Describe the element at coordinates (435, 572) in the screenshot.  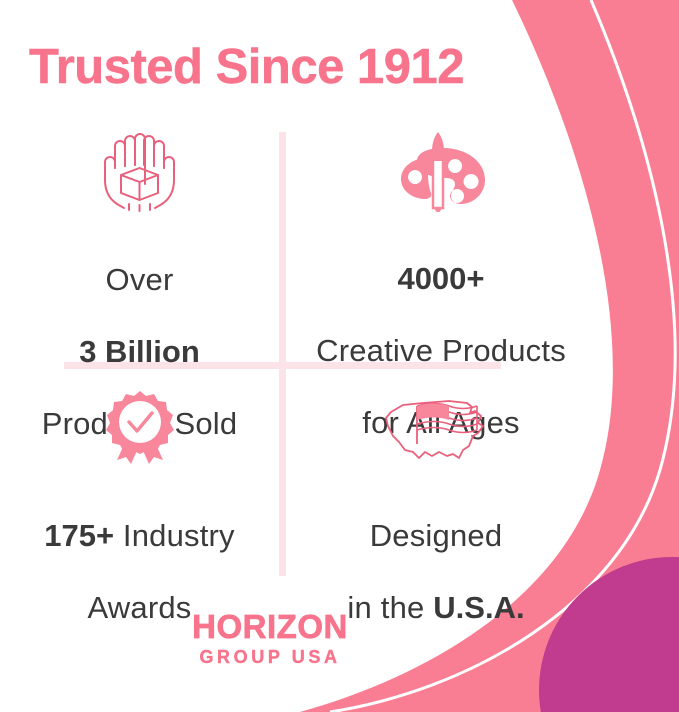
I see `stat-text-designed-in-usa: Designed in the U.S.A.` at that location.